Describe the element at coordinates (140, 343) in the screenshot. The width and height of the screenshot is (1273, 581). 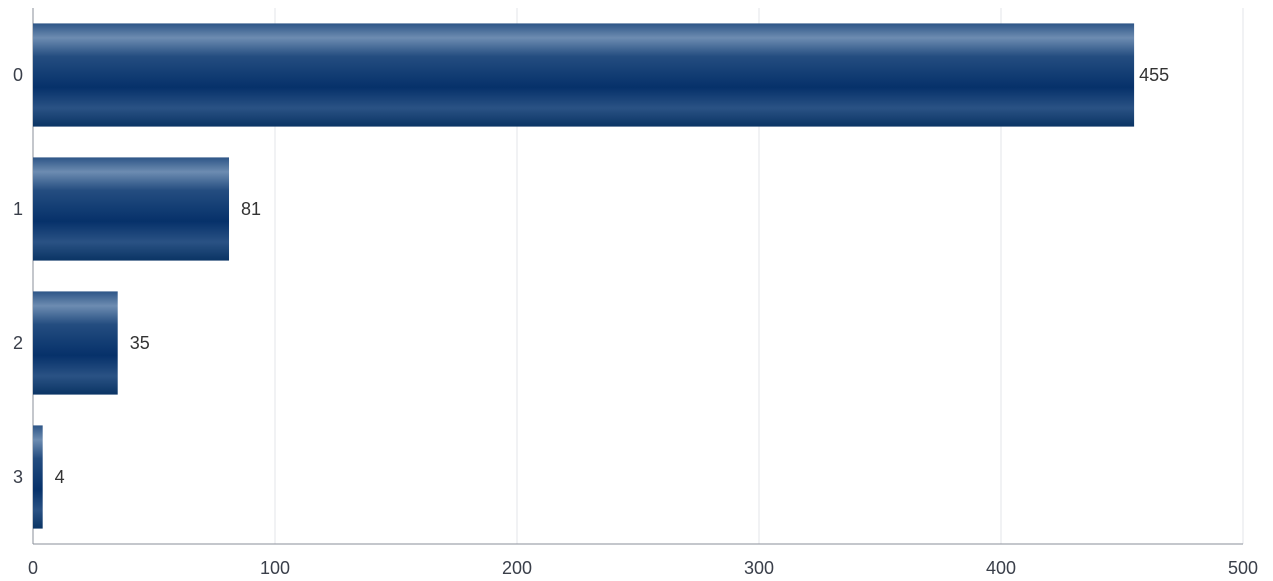
I see `data-label-2: 35` at that location.